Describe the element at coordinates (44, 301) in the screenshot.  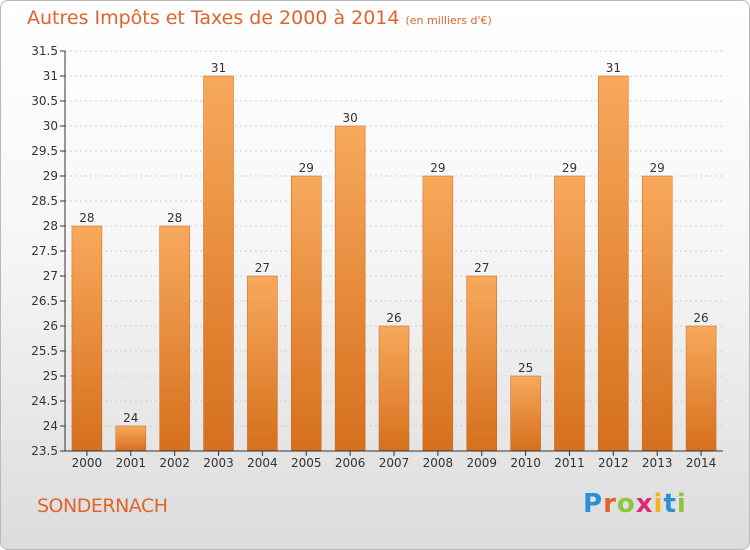
I see `y-tick-label: 26.5` at that location.